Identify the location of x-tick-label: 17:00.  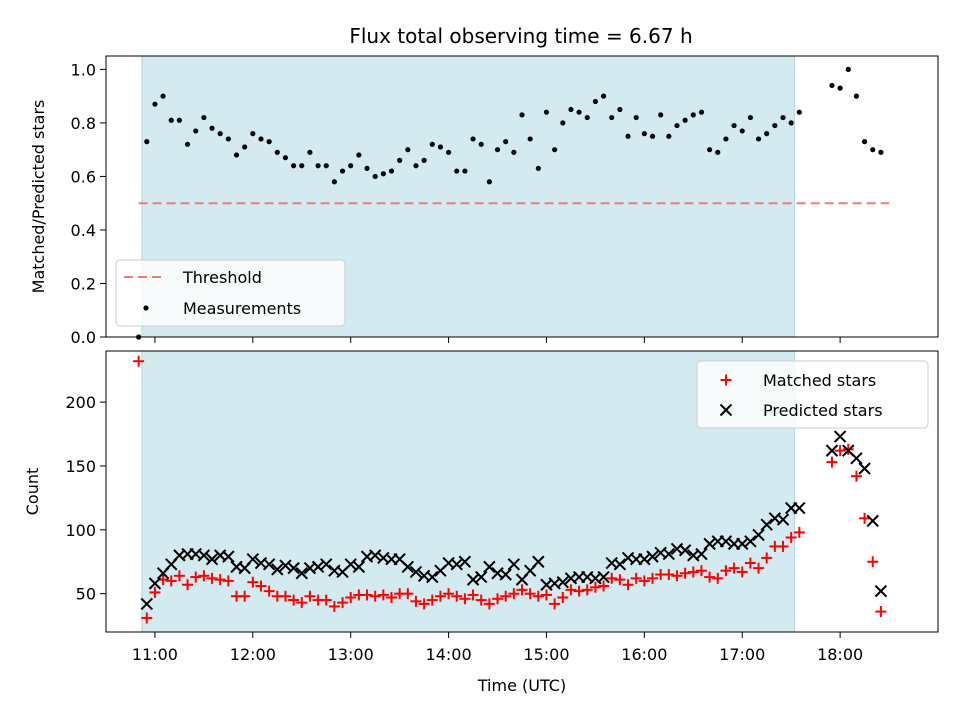
(742, 654).